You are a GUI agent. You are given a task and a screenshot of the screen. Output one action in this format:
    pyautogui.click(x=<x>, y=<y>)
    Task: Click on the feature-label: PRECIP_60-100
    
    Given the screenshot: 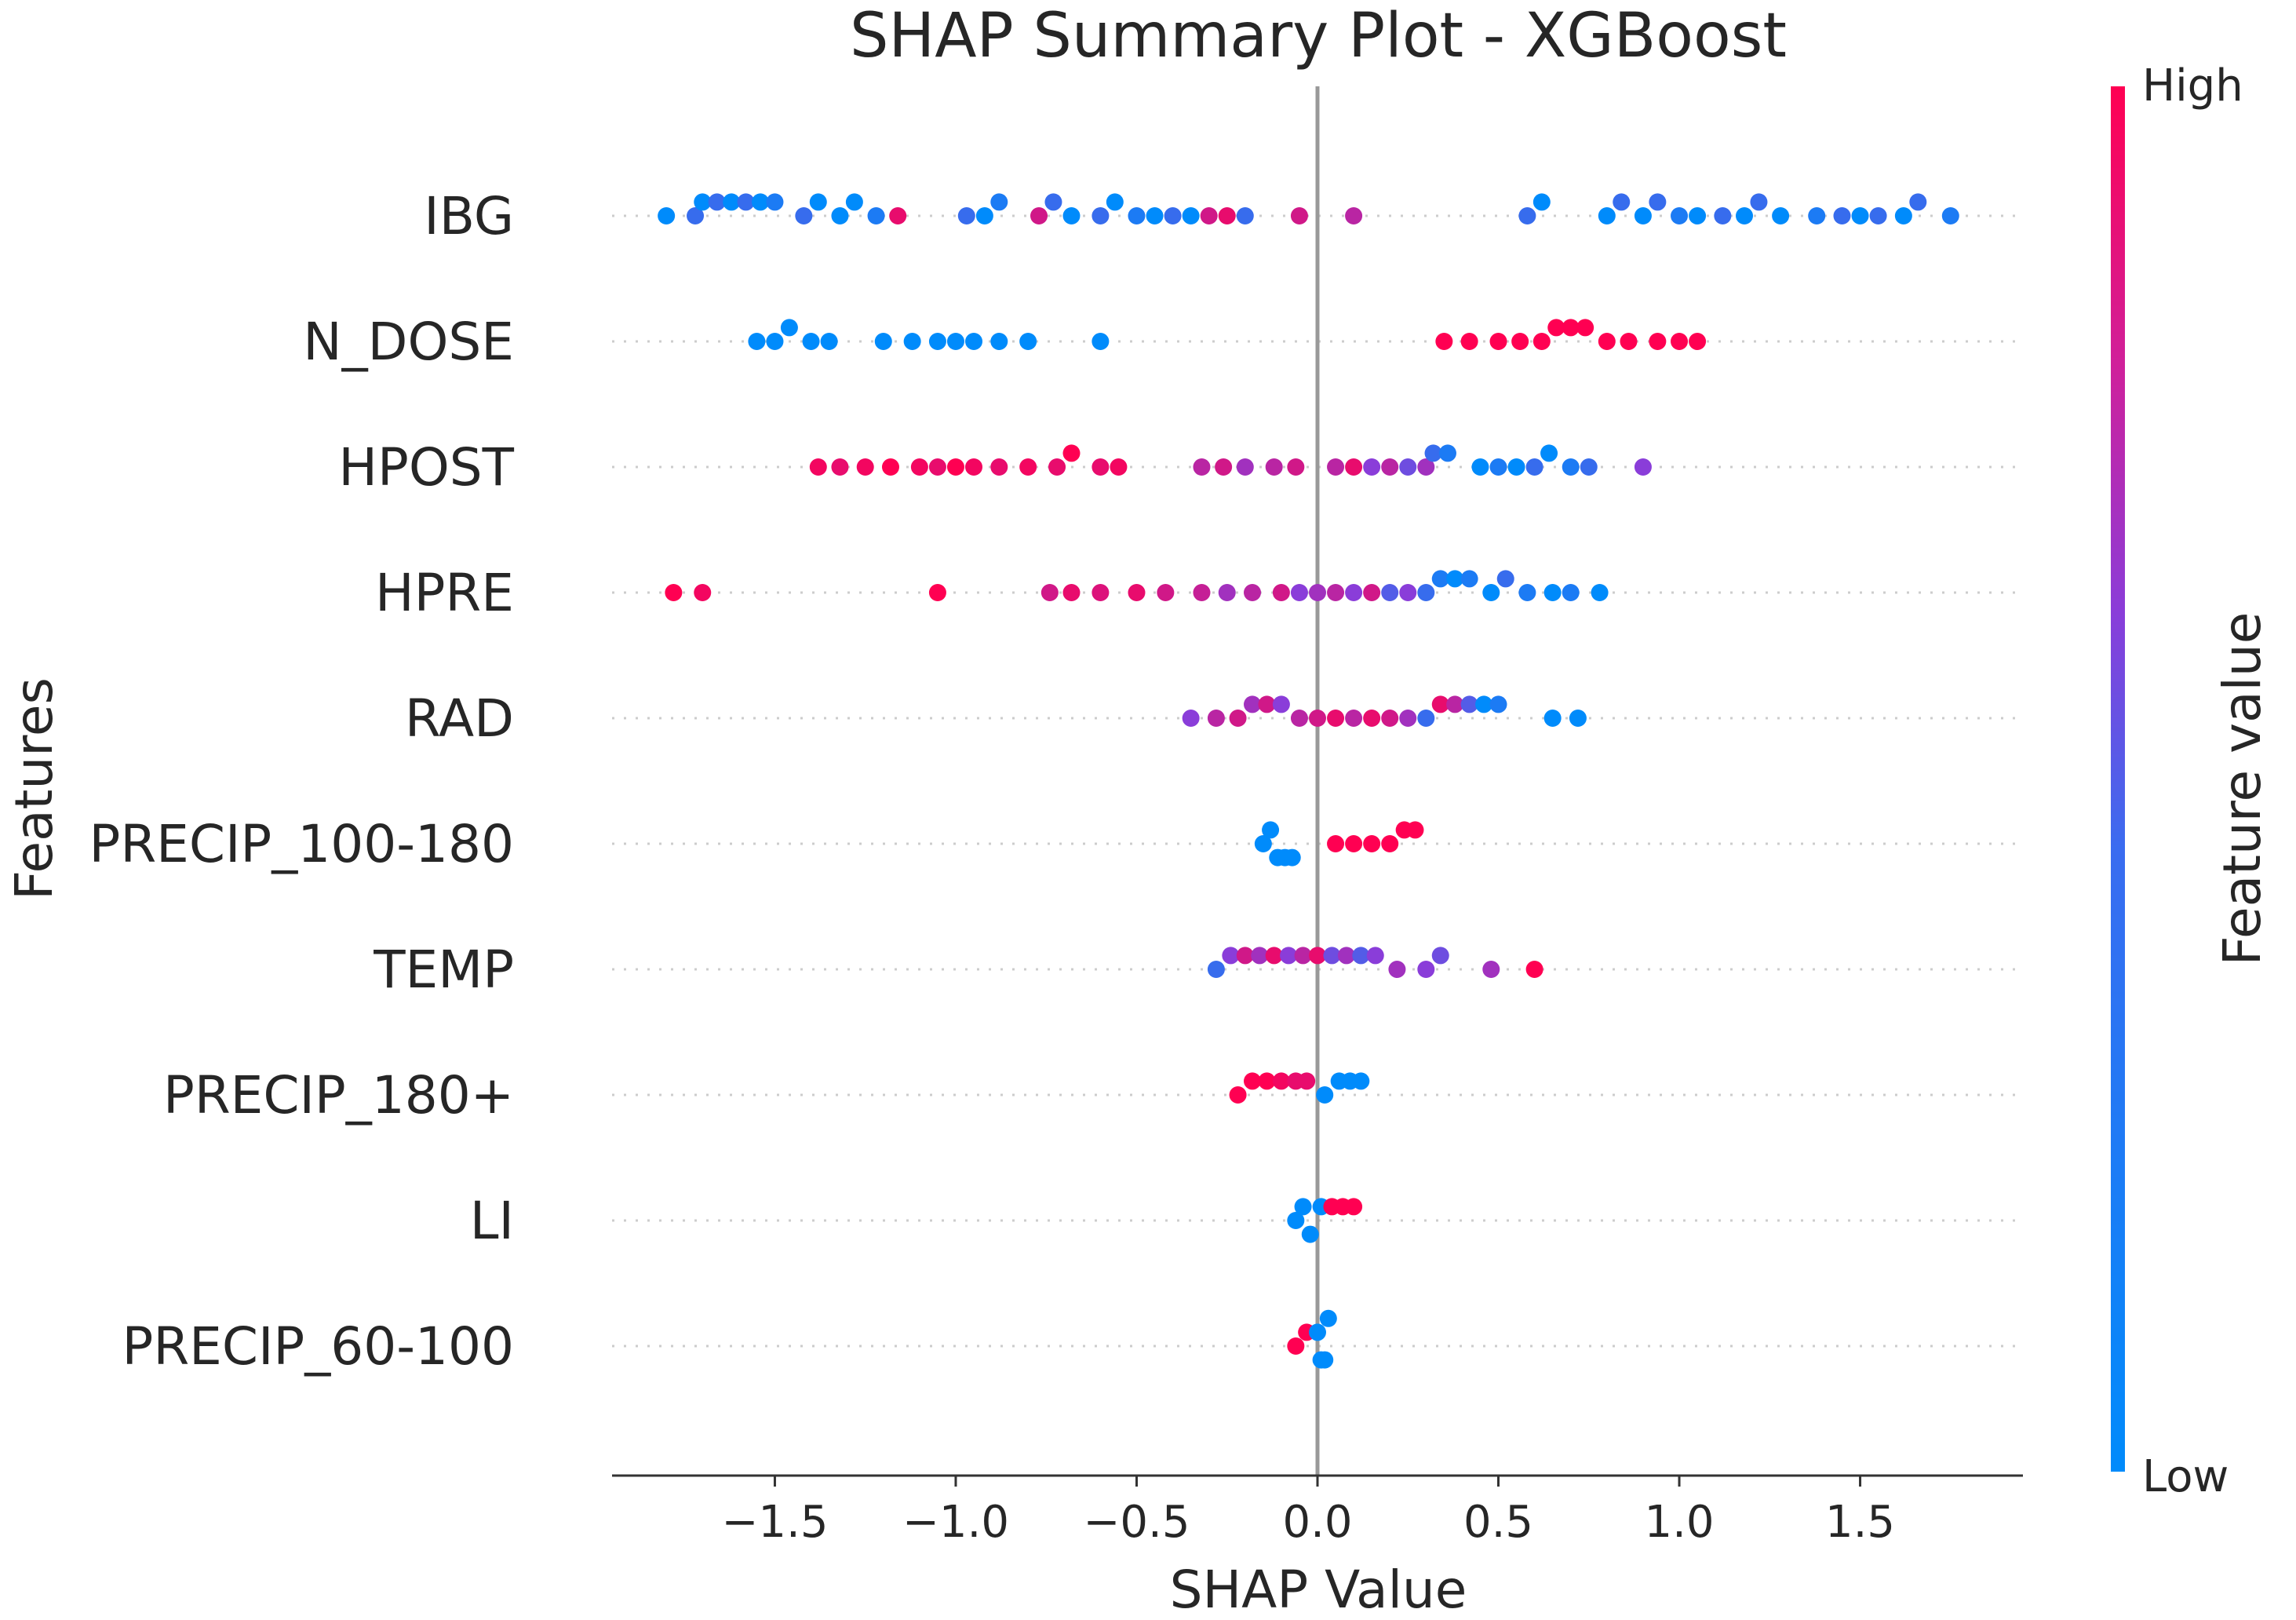 What is the action you would take?
    pyautogui.click(x=318, y=1346)
    